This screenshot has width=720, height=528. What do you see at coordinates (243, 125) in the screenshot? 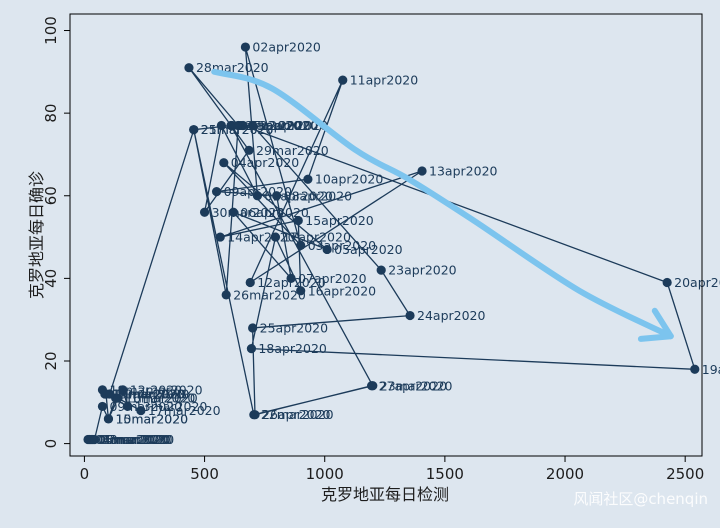
I see `data-point-21apr2020` at bounding box center [243, 125].